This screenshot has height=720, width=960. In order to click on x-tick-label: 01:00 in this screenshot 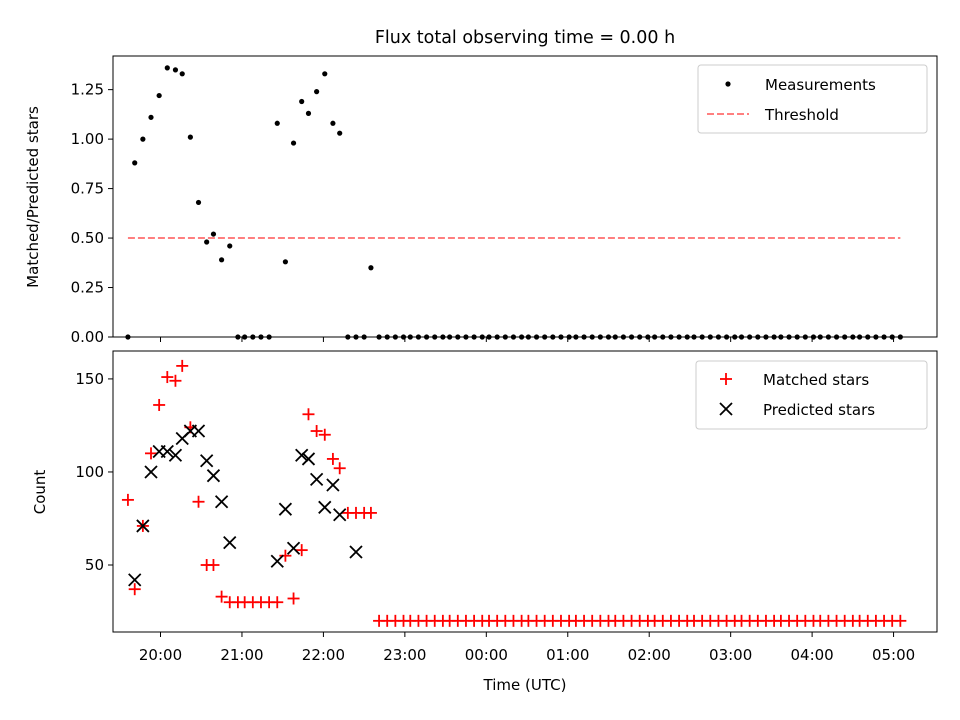, I will do `click(567, 655)`.